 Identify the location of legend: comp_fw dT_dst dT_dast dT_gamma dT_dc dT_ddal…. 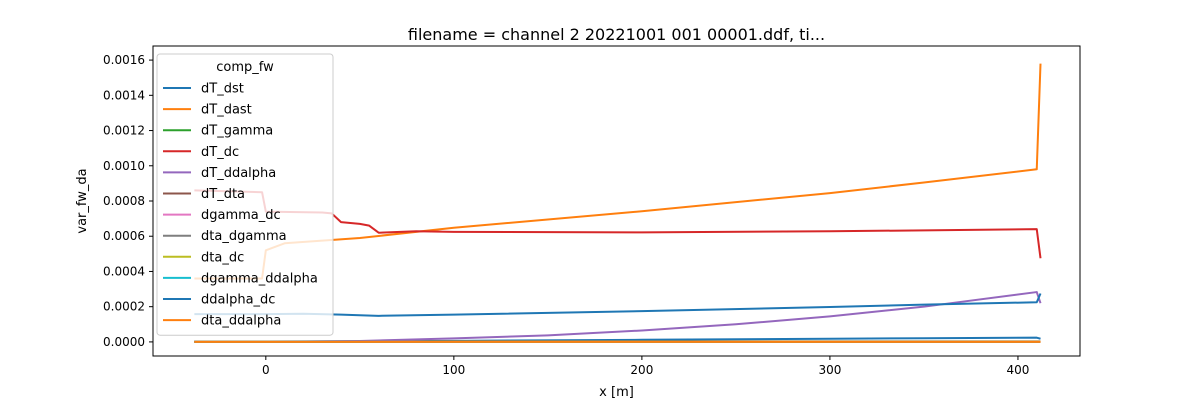
(245, 194).